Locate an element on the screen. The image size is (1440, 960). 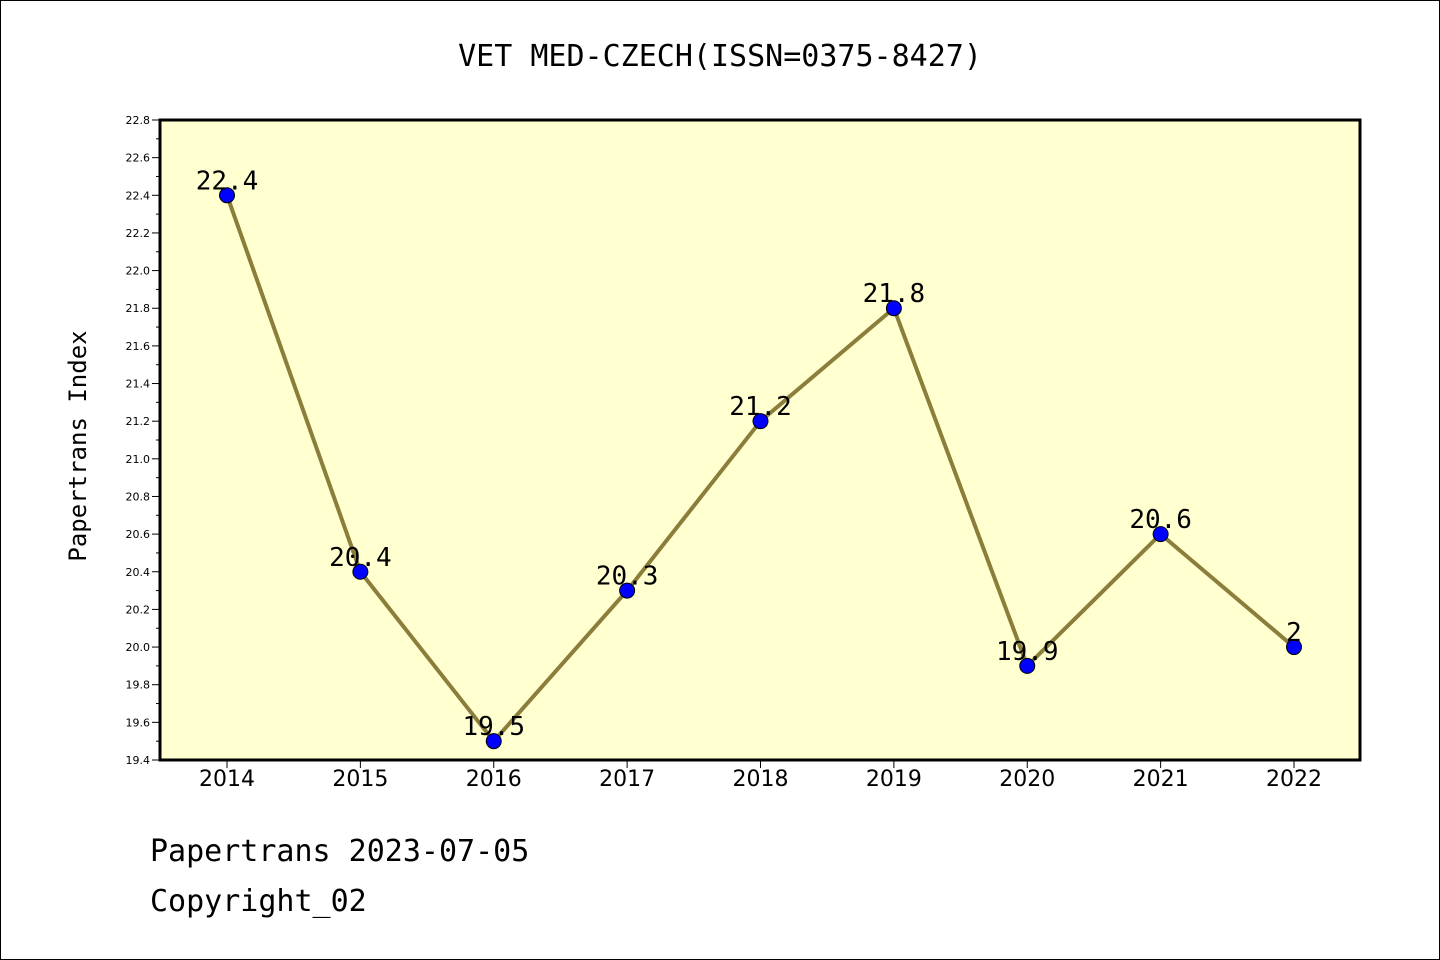
y-tick-label: 20.4 is located at coordinates (138, 572).